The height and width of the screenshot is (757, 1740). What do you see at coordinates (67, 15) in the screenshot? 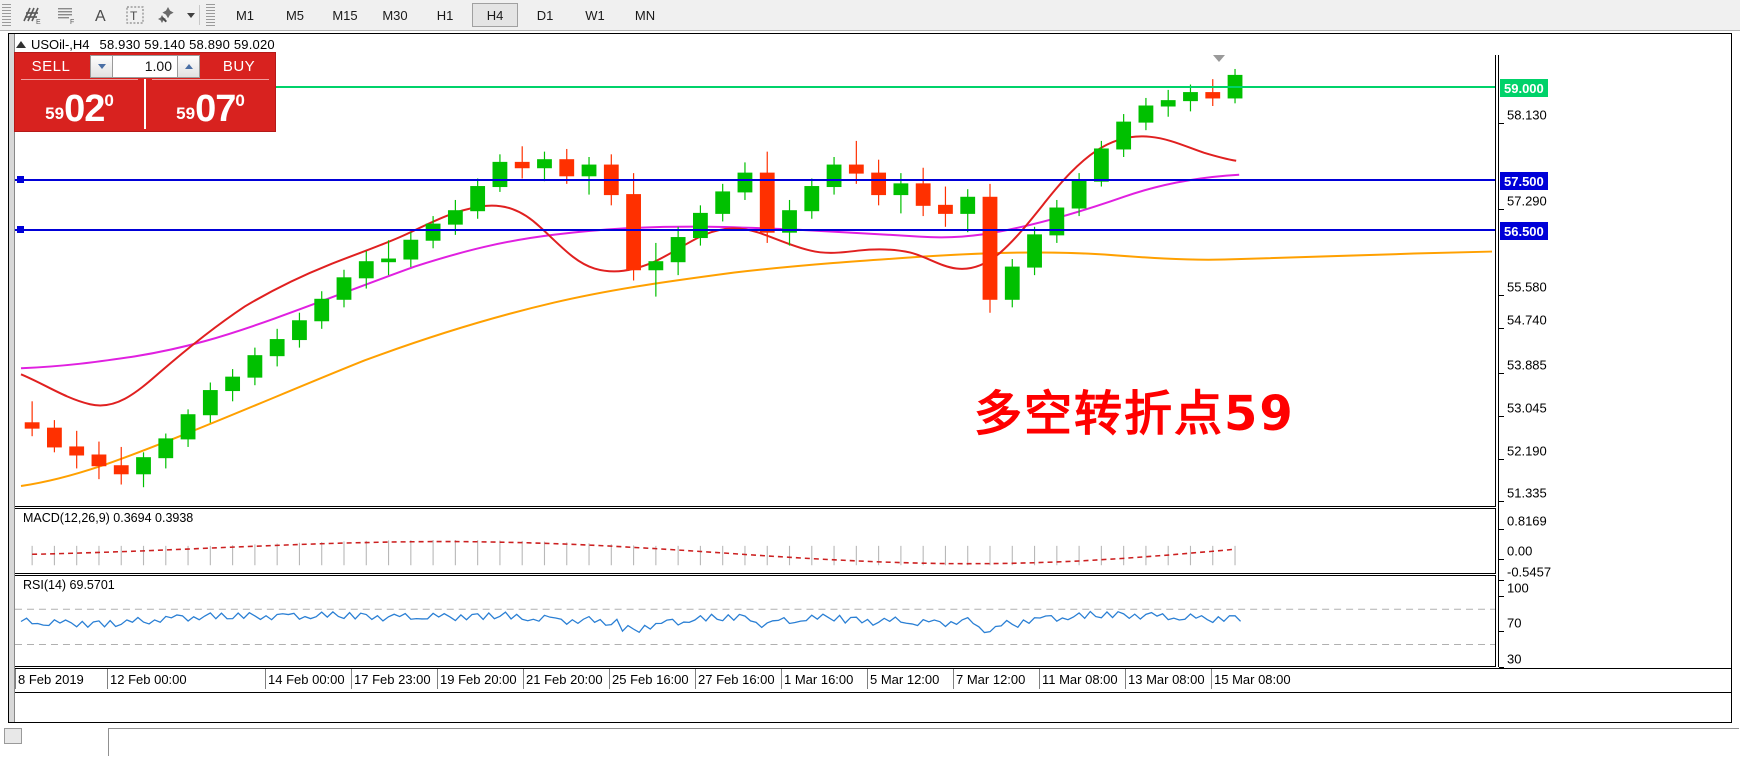
I see `grid-icon: F` at bounding box center [67, 15].